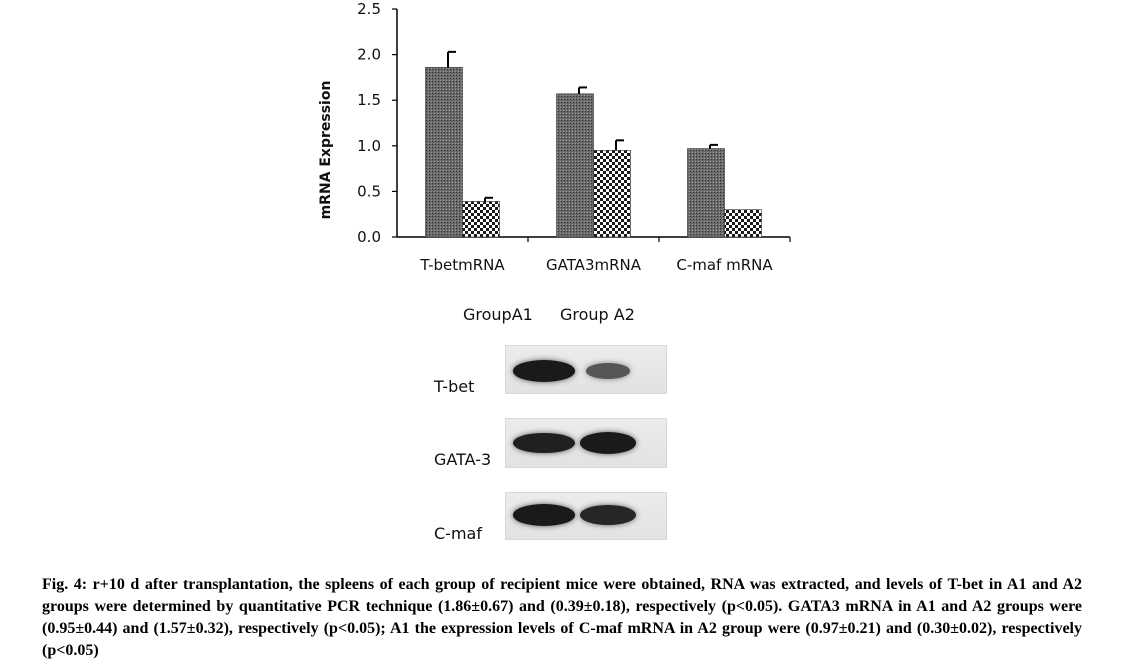 The width and height of the screenshot is (1123, 672). I want to click on y-tick-label: 2.5, so click(369, 9).